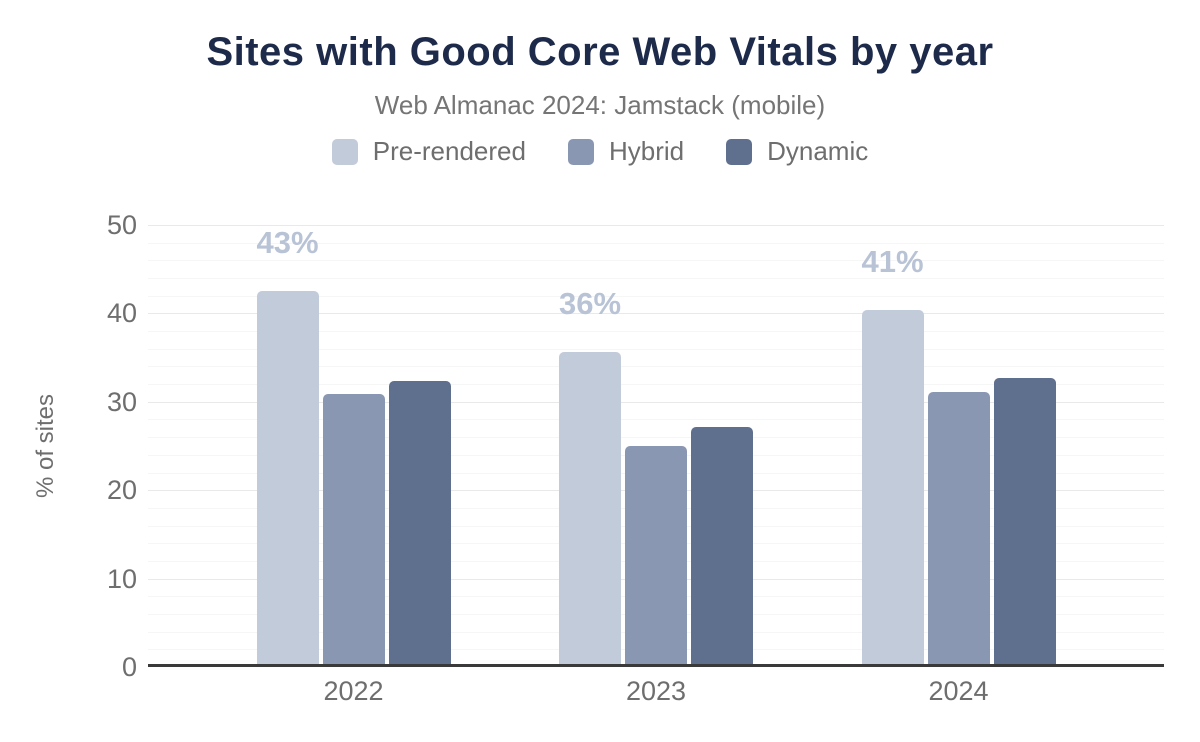 The height and width of the screenshot is (742, 1200). I want to click on bar-pre-rendered-2022, so click(287, 479).